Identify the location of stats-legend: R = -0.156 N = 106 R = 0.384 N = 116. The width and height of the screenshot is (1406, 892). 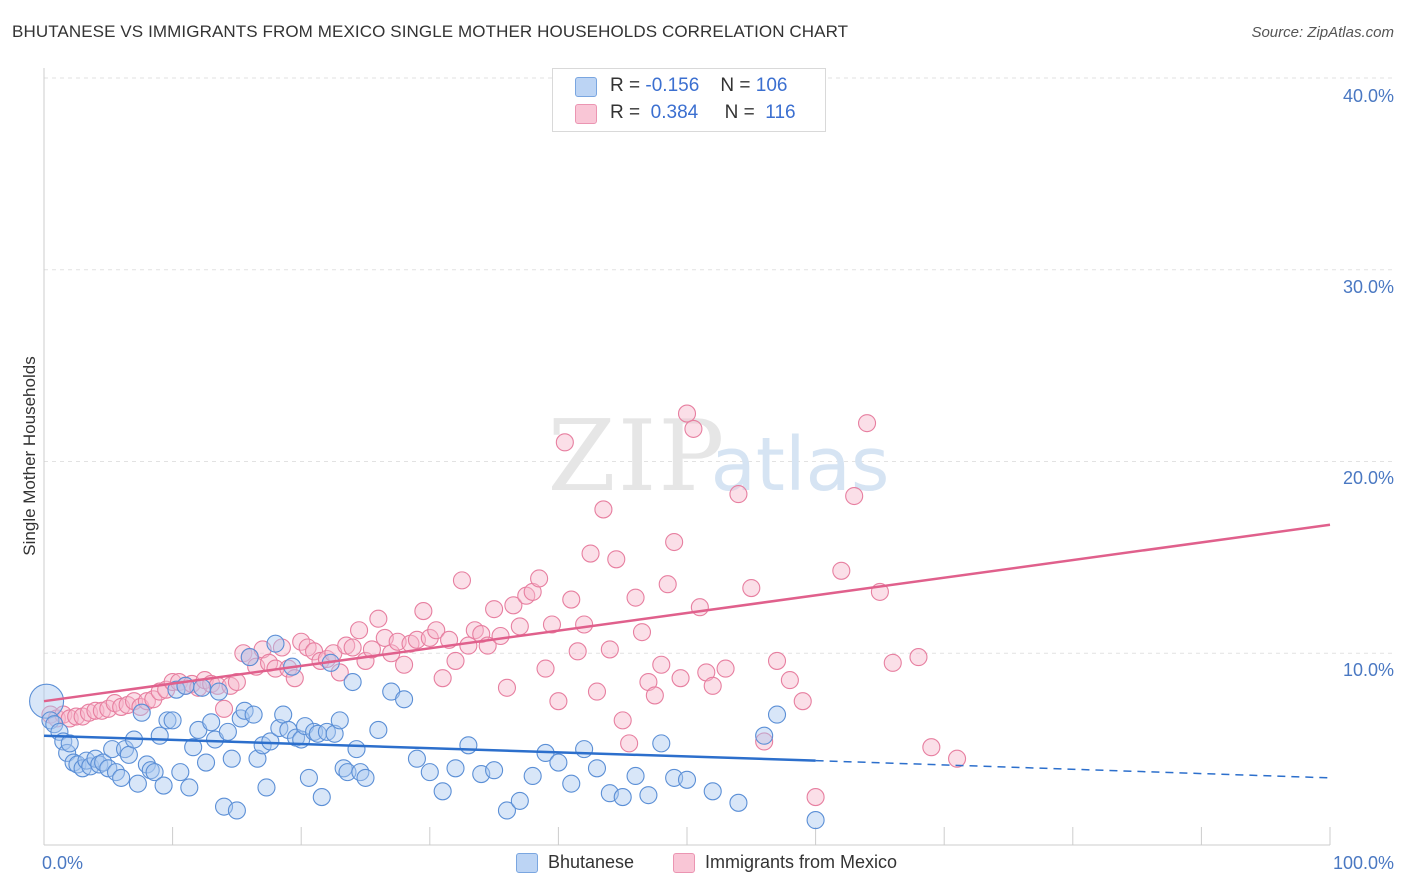
(689, 100).